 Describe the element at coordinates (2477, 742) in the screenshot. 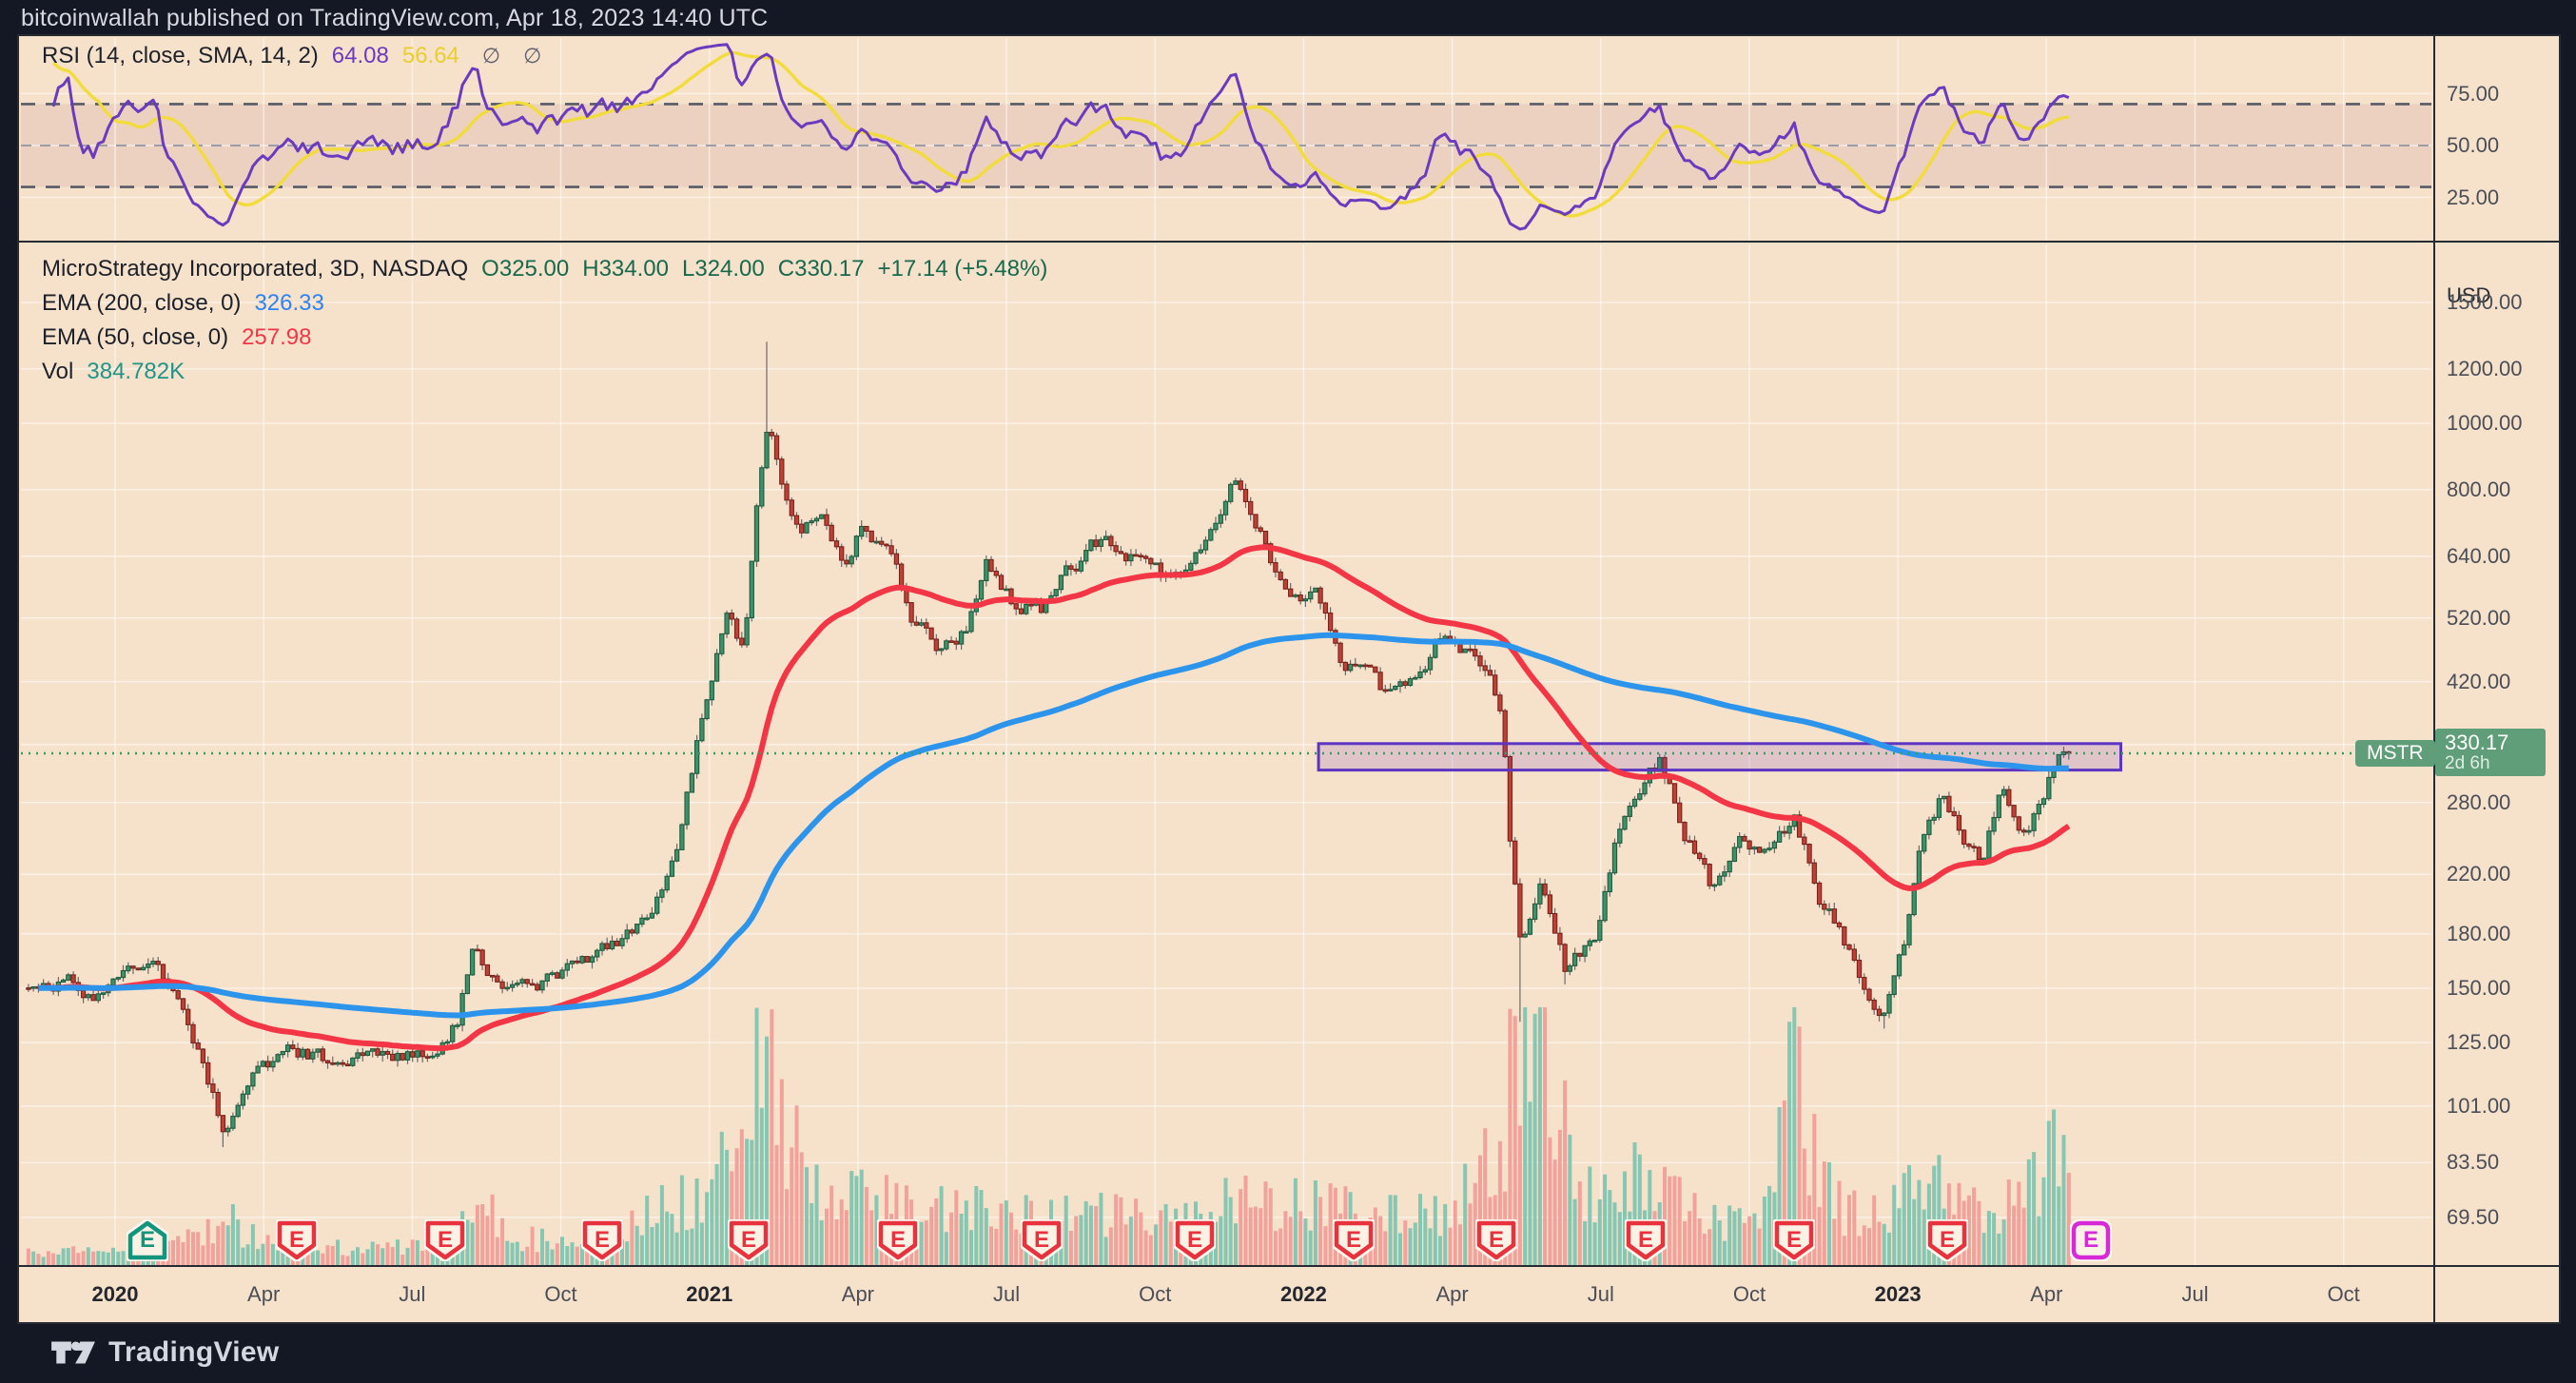

I see `last-price-value: 330.17` at that location.